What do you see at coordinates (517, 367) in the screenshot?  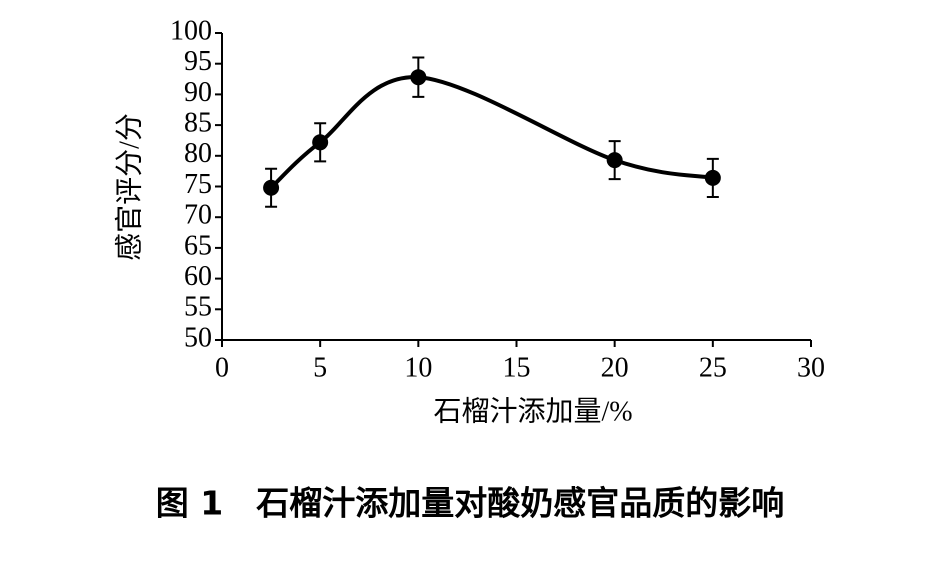 I see `x-tick-label: 15` at bounding box center [517, 367].